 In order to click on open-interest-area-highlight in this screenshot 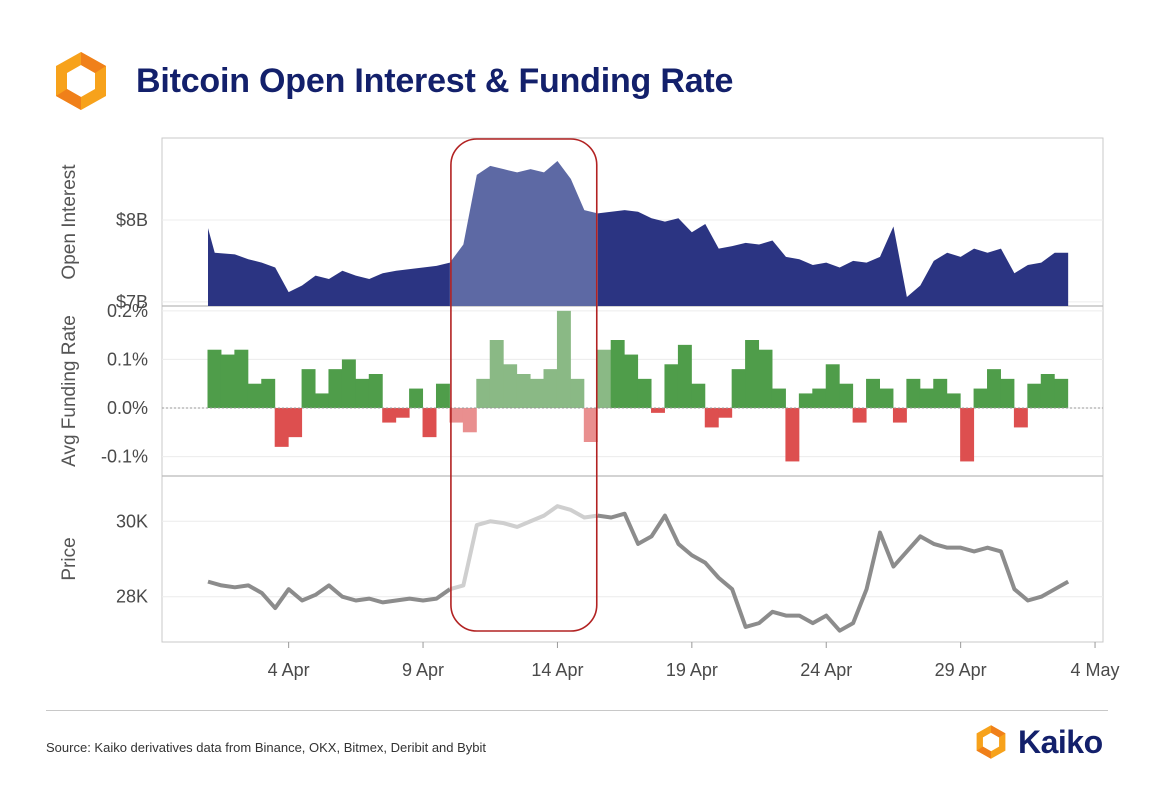, I will do `click(523, 233)`.